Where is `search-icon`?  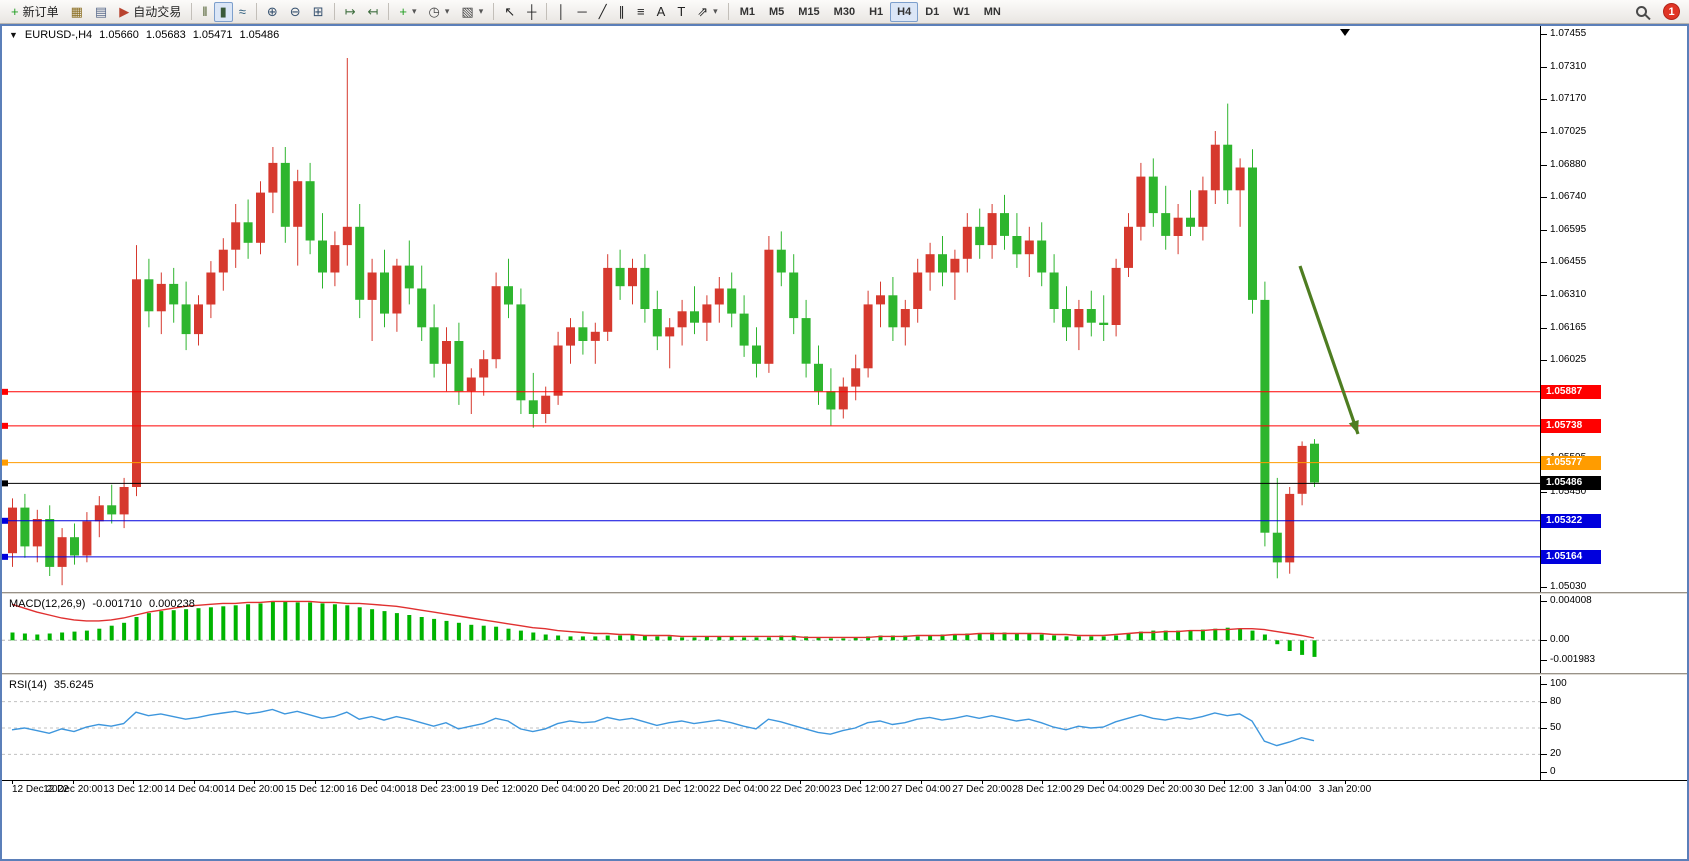 search-icon is located at coordinates (1641, 11).